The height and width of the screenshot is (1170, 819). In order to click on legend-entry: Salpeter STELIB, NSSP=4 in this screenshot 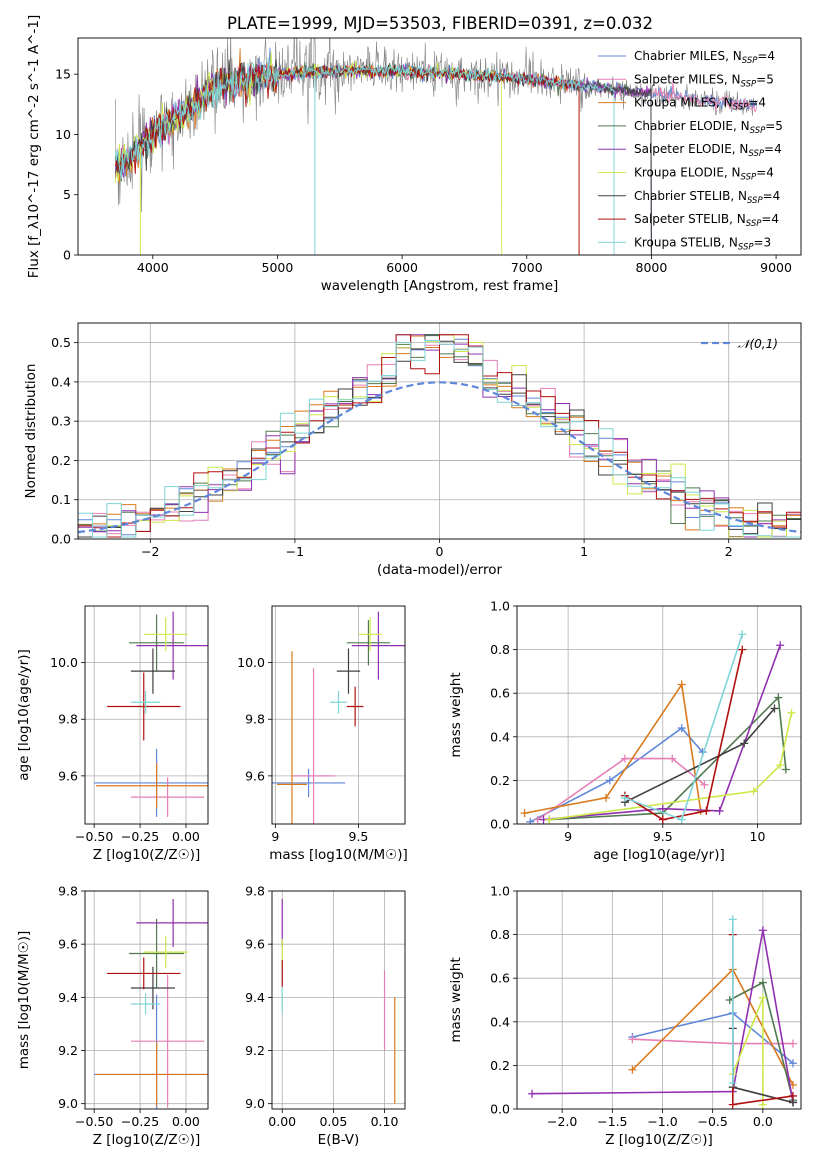, I will do `click(706, 220)`.